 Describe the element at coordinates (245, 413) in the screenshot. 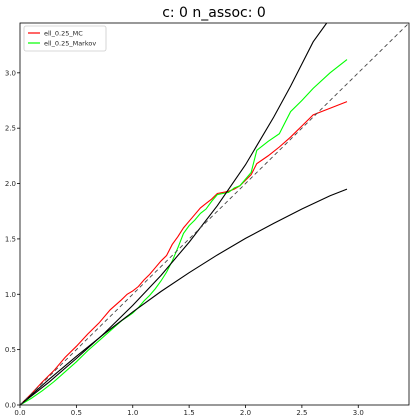

I see `x-tick-label: 2.0` at that location.